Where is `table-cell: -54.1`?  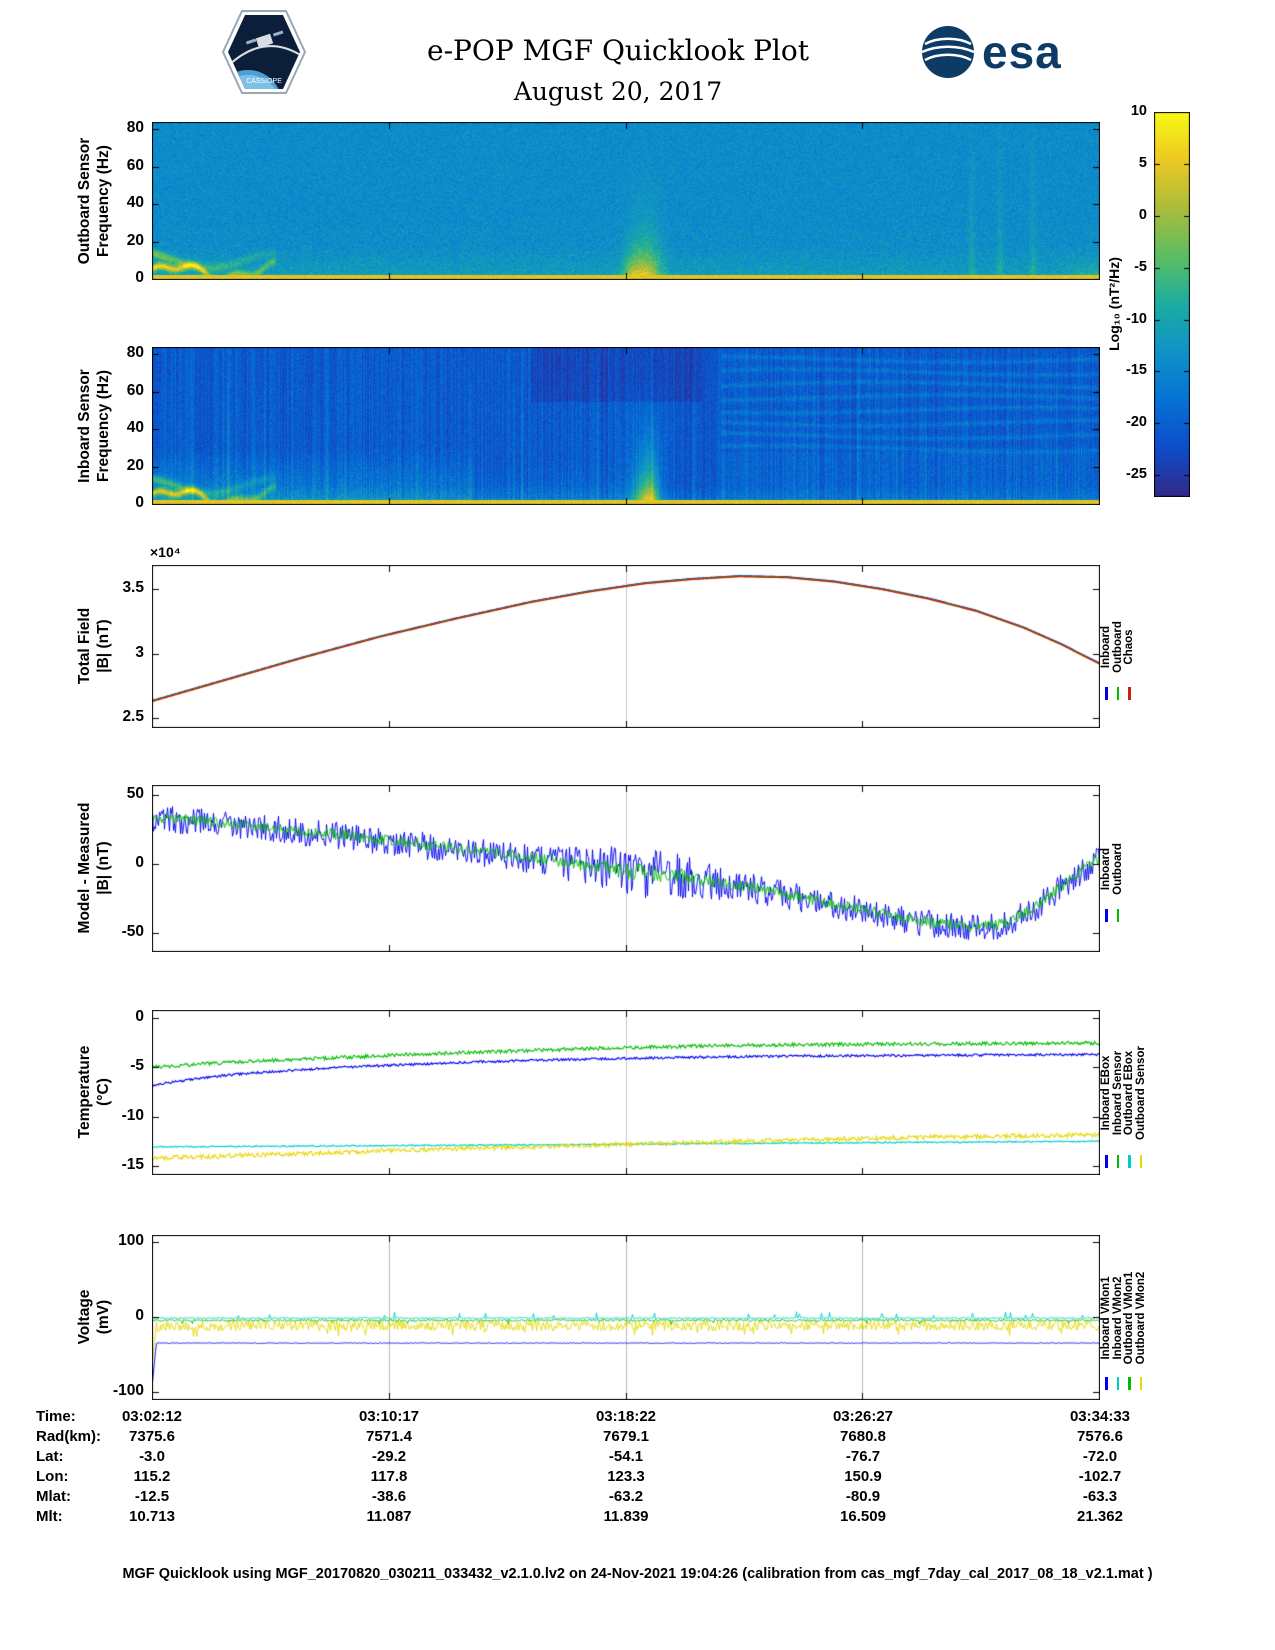 table-cell: -54.1 is located at coordinates (626, 1456).